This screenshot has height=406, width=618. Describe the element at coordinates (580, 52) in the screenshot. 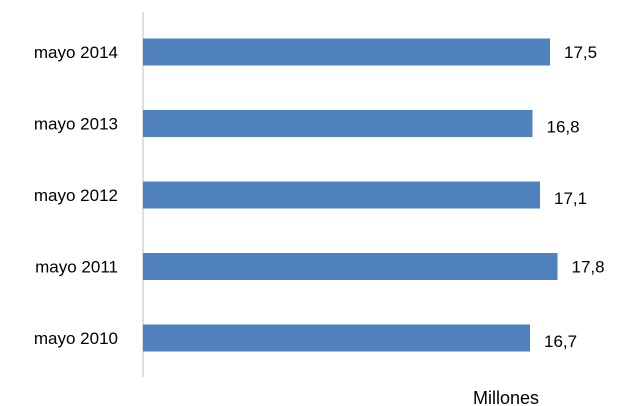

I see `data-label: 17,5` at that location.